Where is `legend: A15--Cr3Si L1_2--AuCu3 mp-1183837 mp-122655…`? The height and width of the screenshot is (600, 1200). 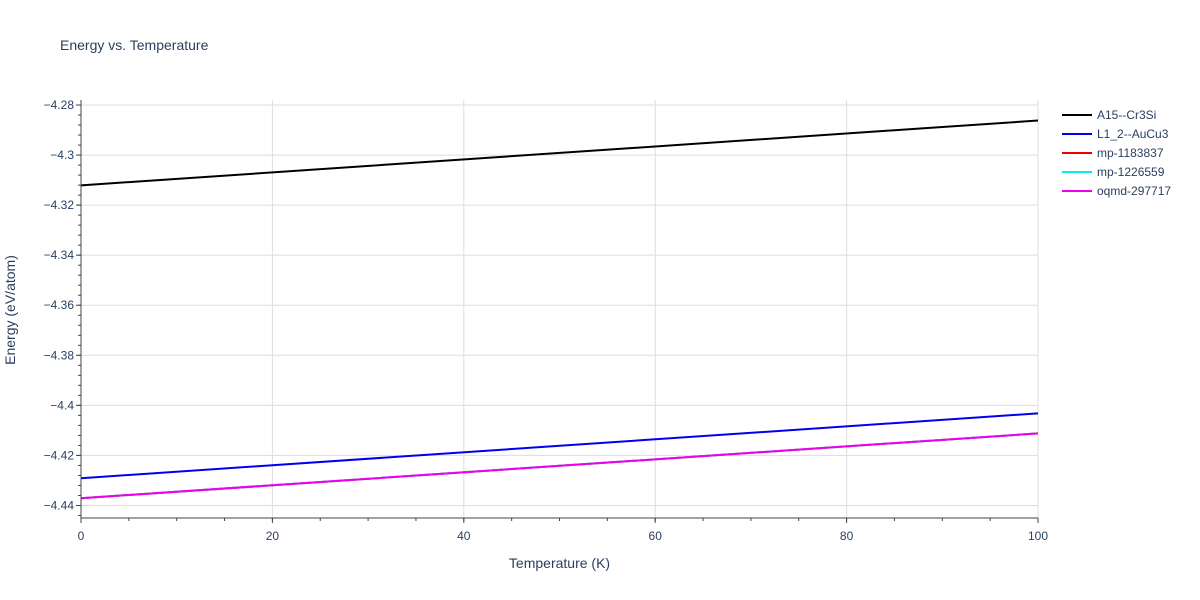 legend: A15--Cr3Si L1_2--AuCu3 mp-1183837 mp-122655… is located at coordinates (1116, 153).